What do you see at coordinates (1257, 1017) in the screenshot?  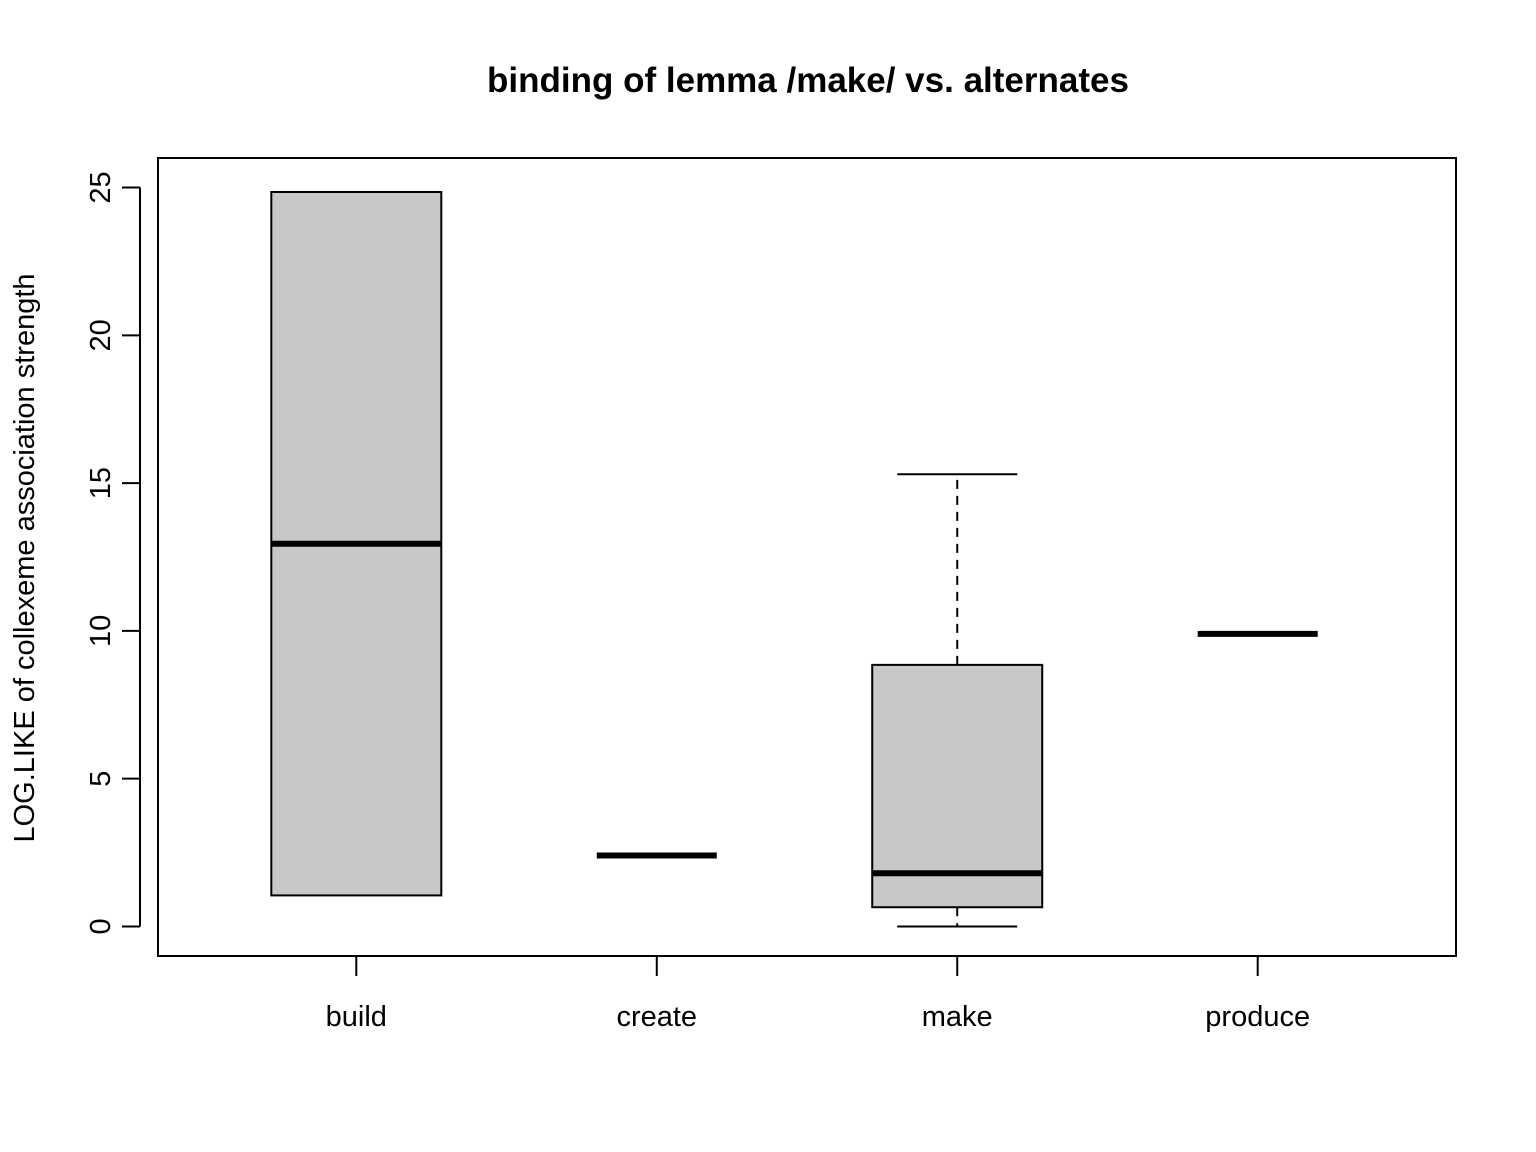 I see `x-tick-label: produce` at bounding box center [1257, 1017].